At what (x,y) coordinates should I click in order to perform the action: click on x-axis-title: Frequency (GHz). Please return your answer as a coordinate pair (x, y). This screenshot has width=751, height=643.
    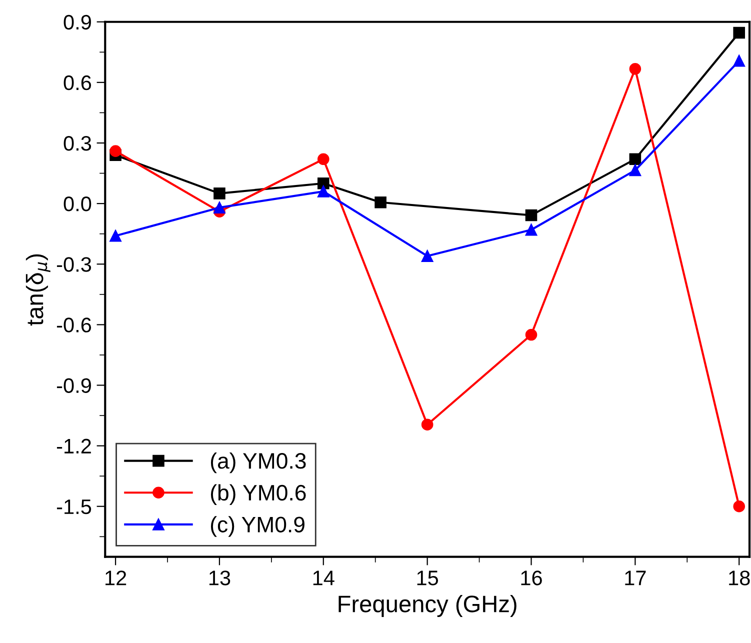
    Looking at the image, I should click on (427, 606).